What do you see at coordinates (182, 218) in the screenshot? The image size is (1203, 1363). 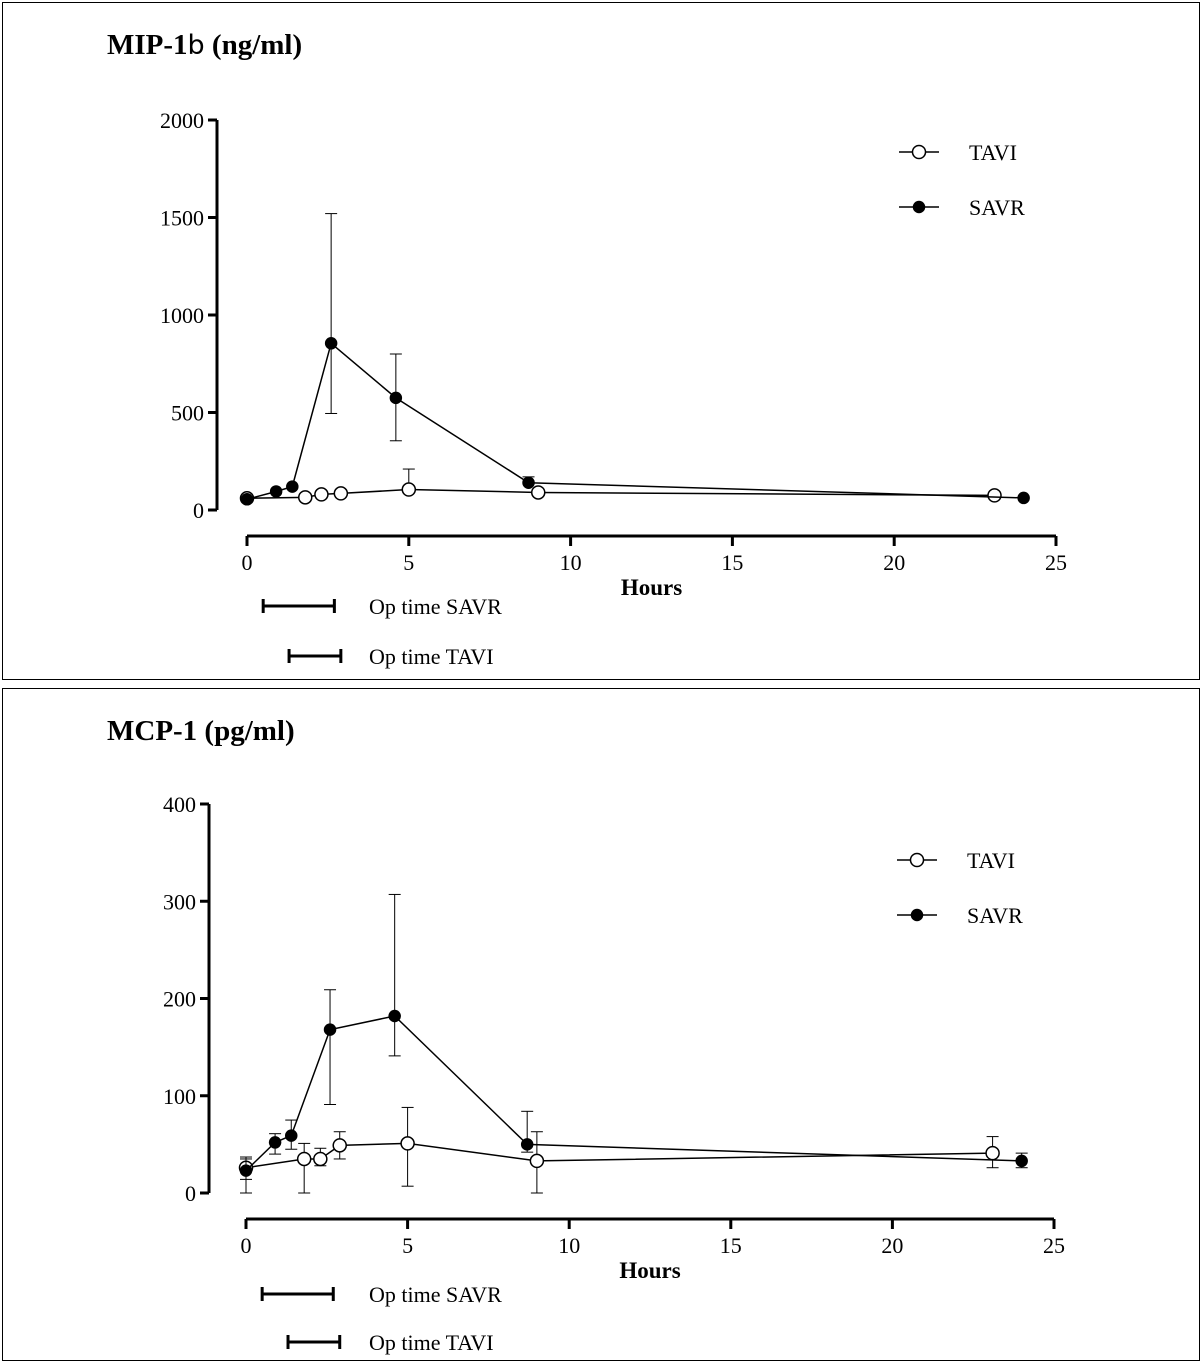 I see `y-tick-label: 1500` at bounding box center [182, 218].